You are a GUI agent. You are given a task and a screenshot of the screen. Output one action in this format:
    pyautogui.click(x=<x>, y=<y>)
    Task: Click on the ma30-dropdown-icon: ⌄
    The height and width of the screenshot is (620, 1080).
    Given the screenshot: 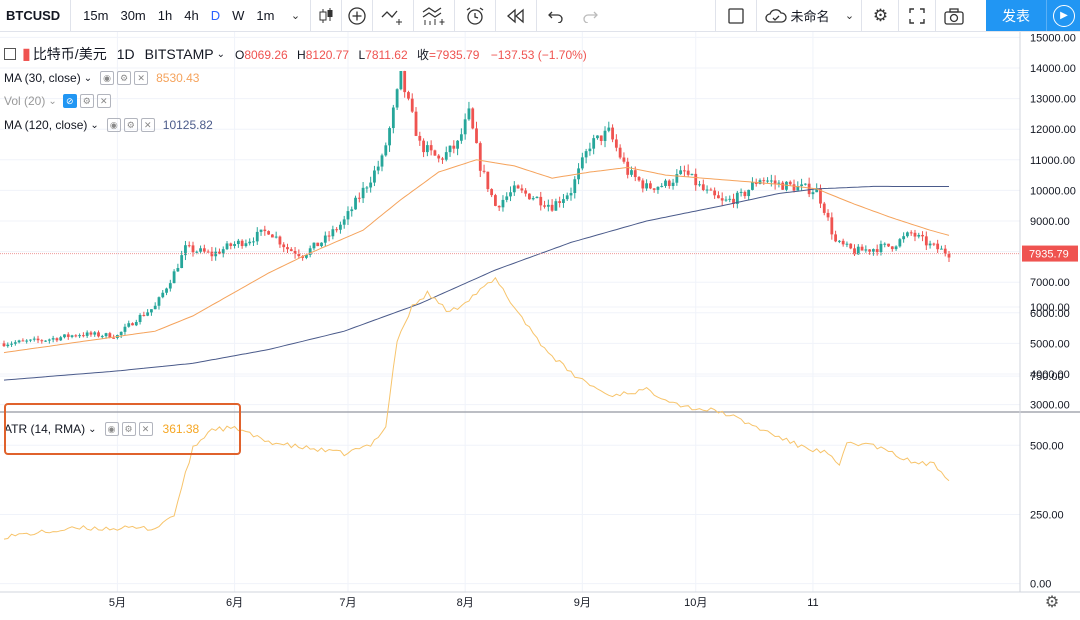 What is the action you would take?
    pyautogui.click(x=88, y=78)
    